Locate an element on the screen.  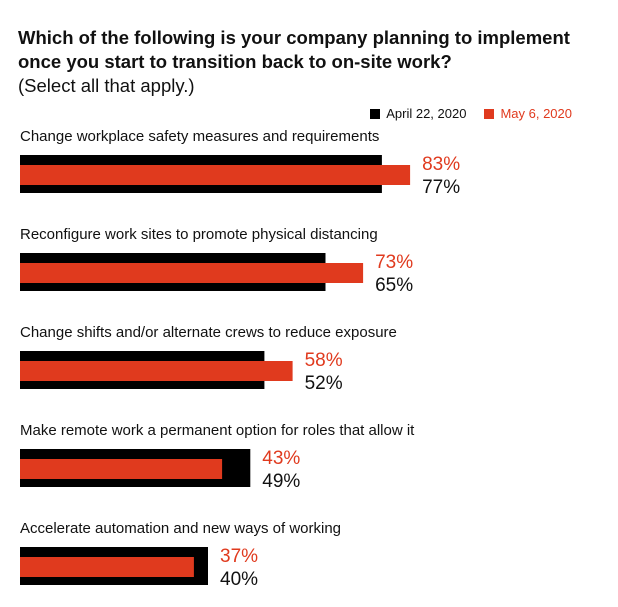
value-label-may: 43% is located at coordinates (281, 458).